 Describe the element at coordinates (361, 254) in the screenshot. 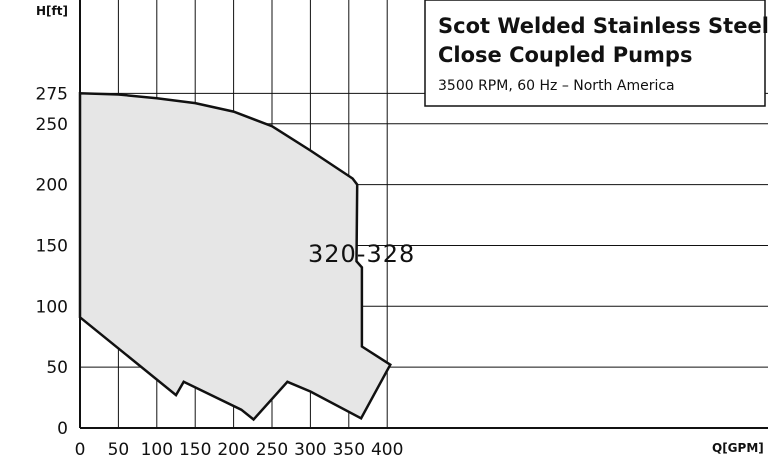

I see `series-label-320-328: 320-328` at that location.